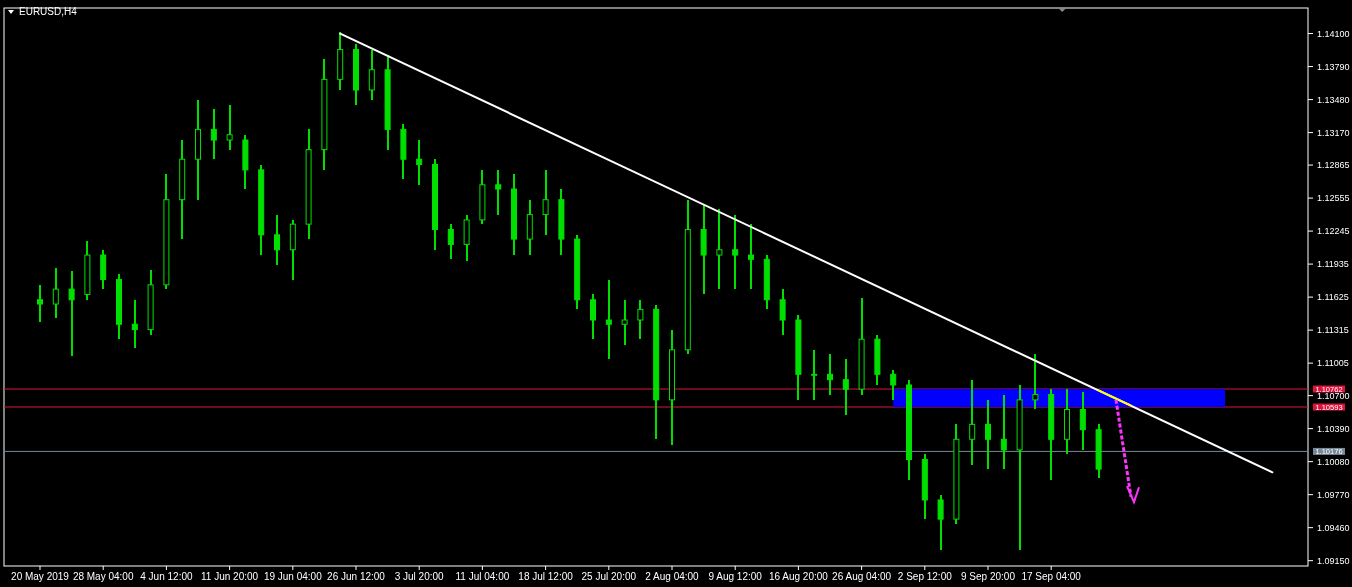  What do you see at coordinates (546, 576) in the screenshot?
I see `x-tick-label: 18 Jul 12:00` at bounding box center [546, 576].